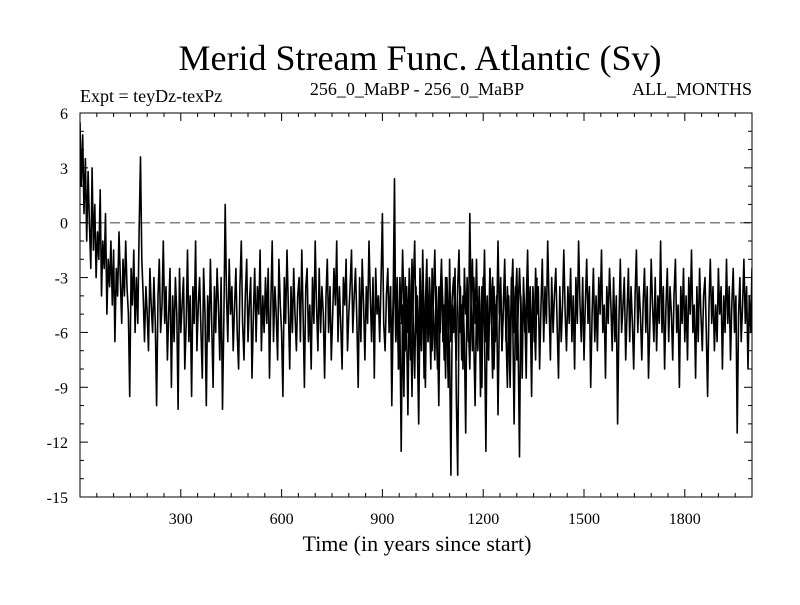  Describe the element at coordinates (417, 543) in the screenshot. I see `x-axis-label: Time (in years since start)` at that location.